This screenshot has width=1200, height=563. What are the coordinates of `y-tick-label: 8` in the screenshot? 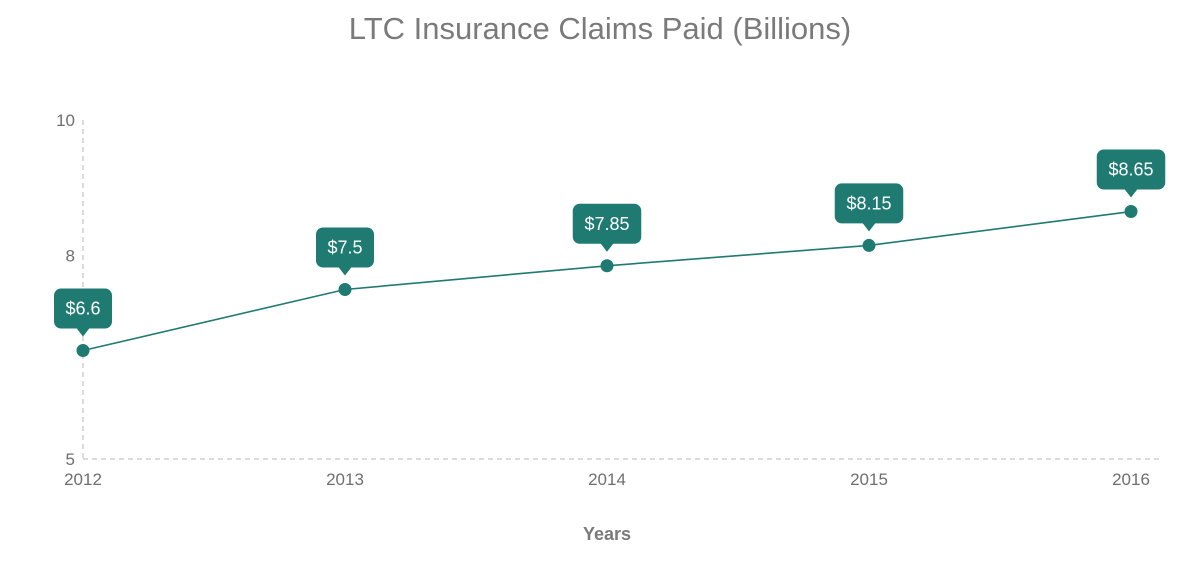 It's located at (70, 256).